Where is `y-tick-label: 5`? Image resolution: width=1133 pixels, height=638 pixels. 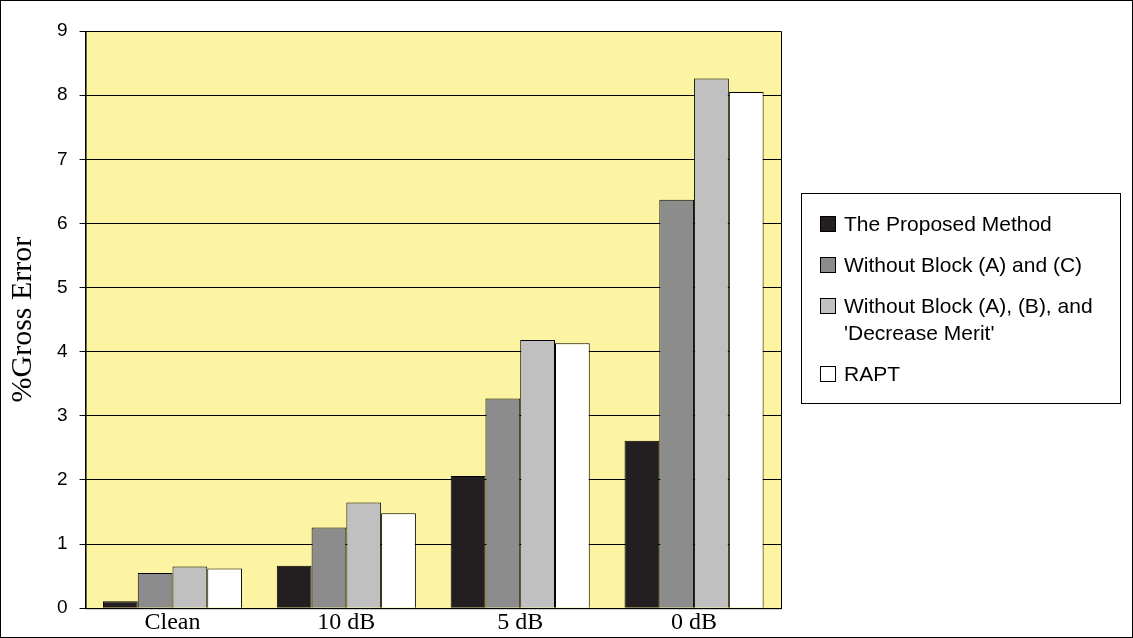
y-tick-label: 5 is located at coordinates (62, 286).